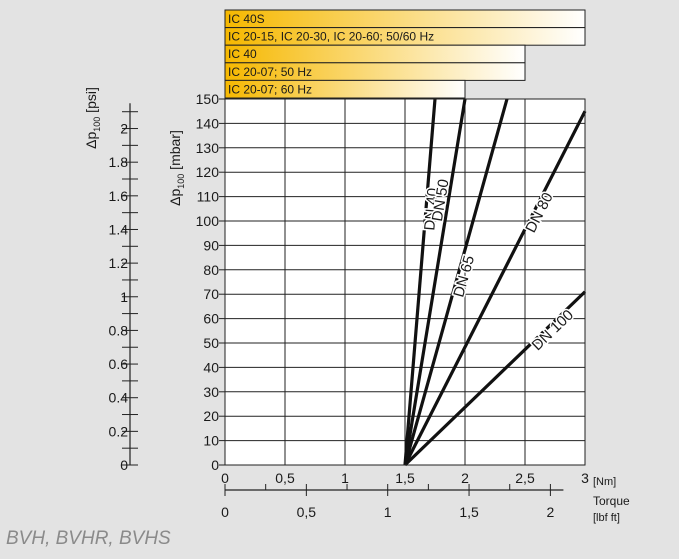  I want to click on y-tick-label-mbar: 110, so click(208, 197).